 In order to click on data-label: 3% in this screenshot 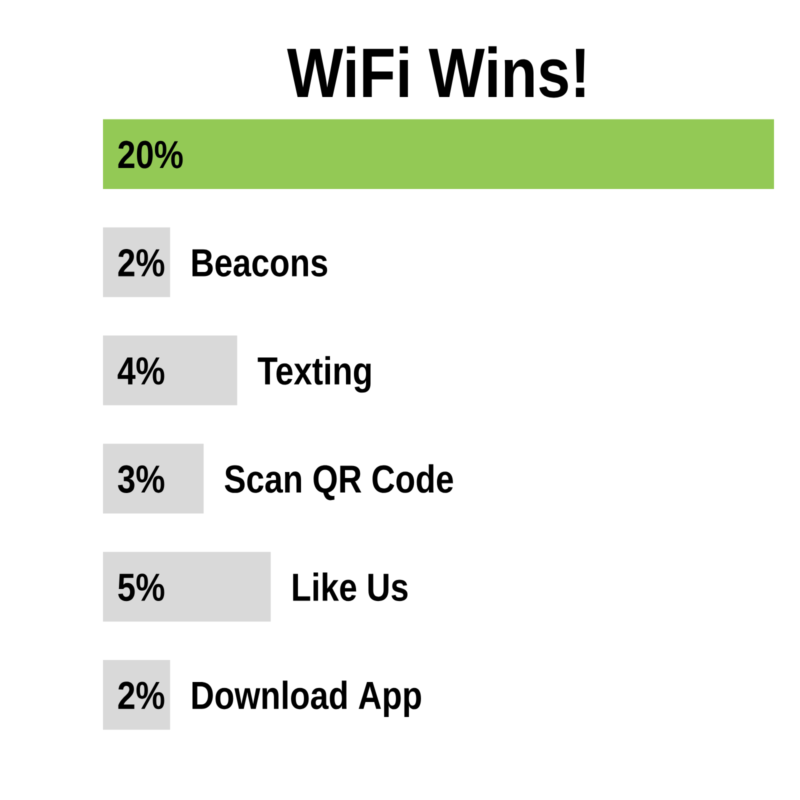, I will do `click(141, 479)`.